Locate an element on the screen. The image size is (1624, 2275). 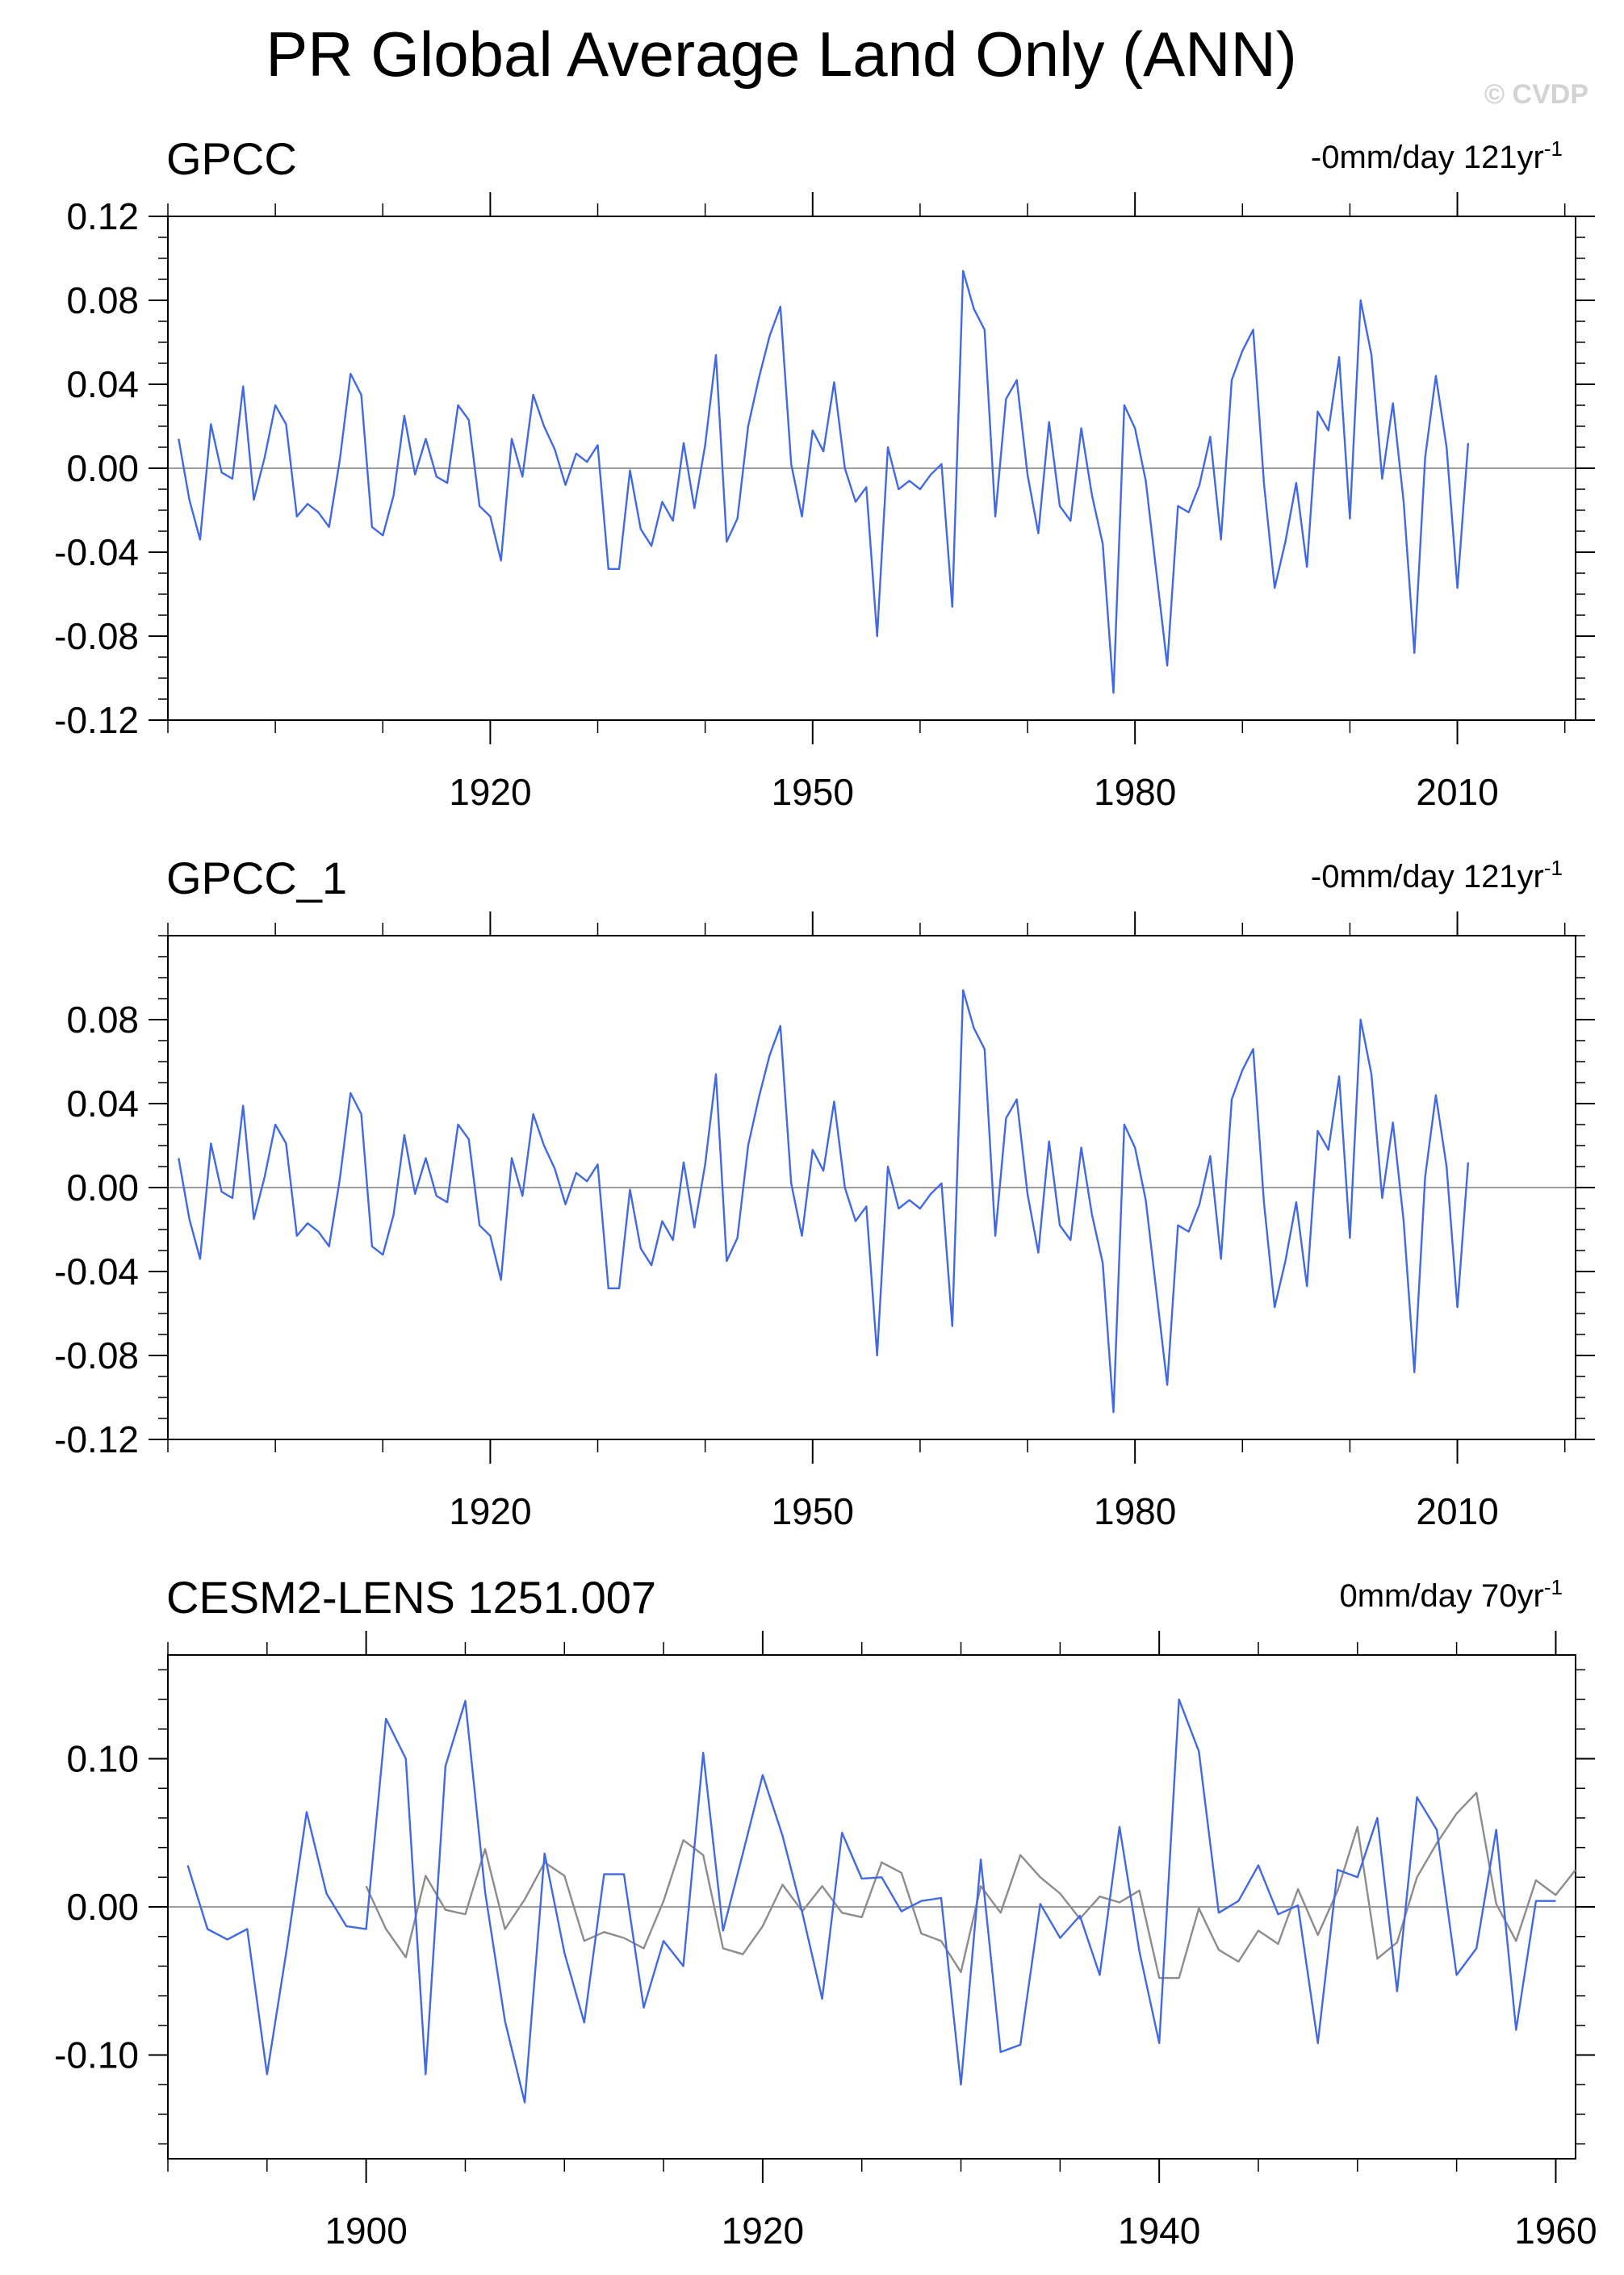
panel-title: GPCC is located at coordinates (231, 158).